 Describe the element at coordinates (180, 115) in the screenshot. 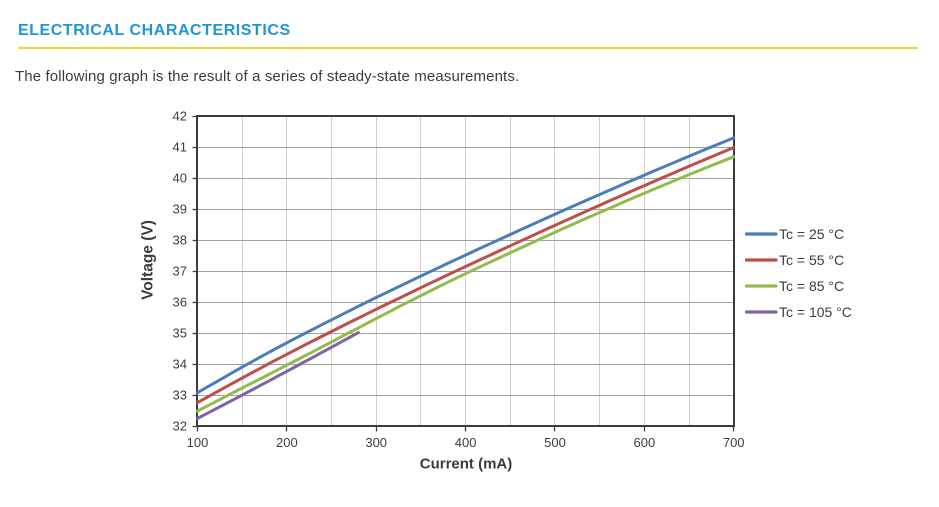

I see `svg-text: 42` at that location.